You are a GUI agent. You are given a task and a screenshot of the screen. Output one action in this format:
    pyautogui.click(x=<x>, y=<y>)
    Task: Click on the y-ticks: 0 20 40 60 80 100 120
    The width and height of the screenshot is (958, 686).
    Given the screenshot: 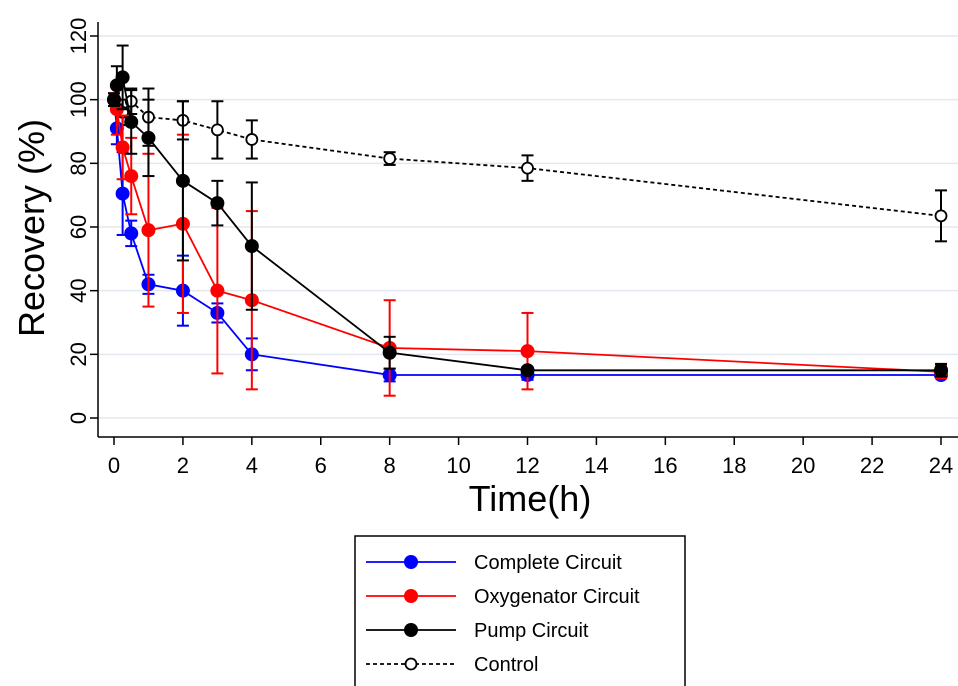 What is the action you would take?
    pyautogui.click(x=82, y=221)
    